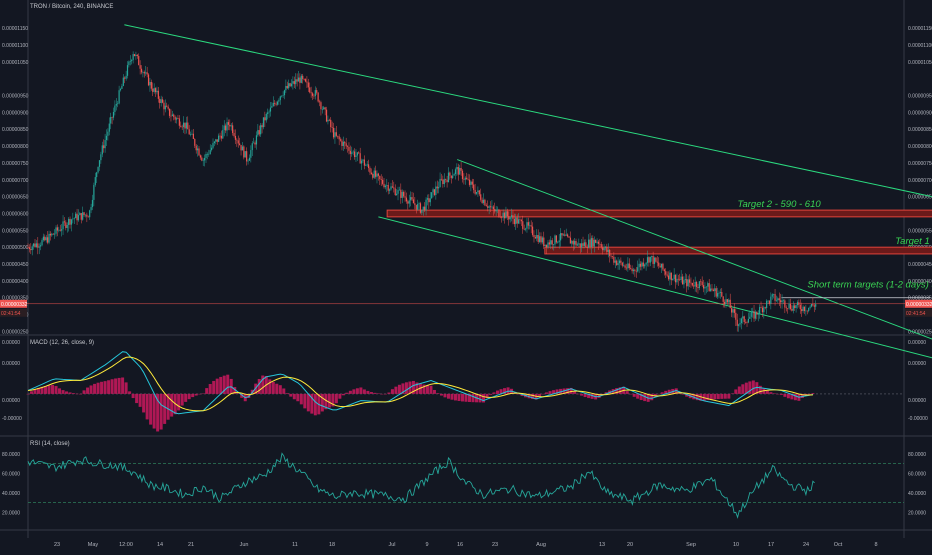  I want to click on zone-label: Target 1 - 480 - 500, so click(913, 241).